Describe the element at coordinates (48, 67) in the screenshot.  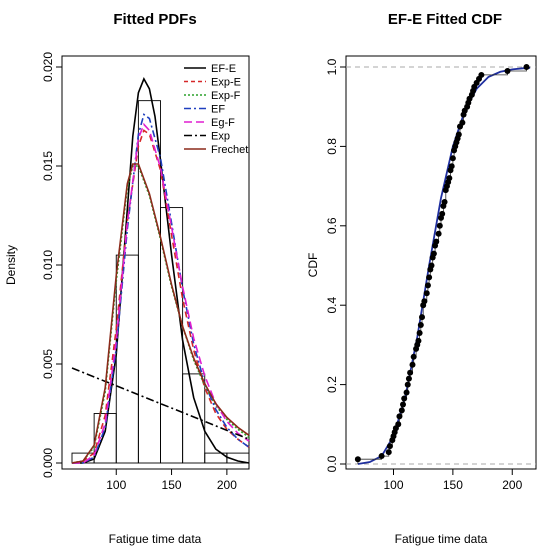
I see `y-tick-label: 0.020` at that location.